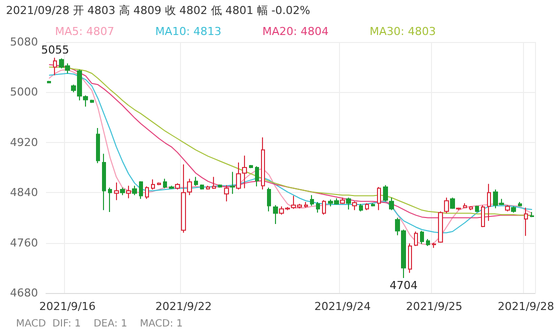  Describe the element at coordinates (526, 306) in the screenshot. I see `x-tick-label: 2021/9/28` at that location.